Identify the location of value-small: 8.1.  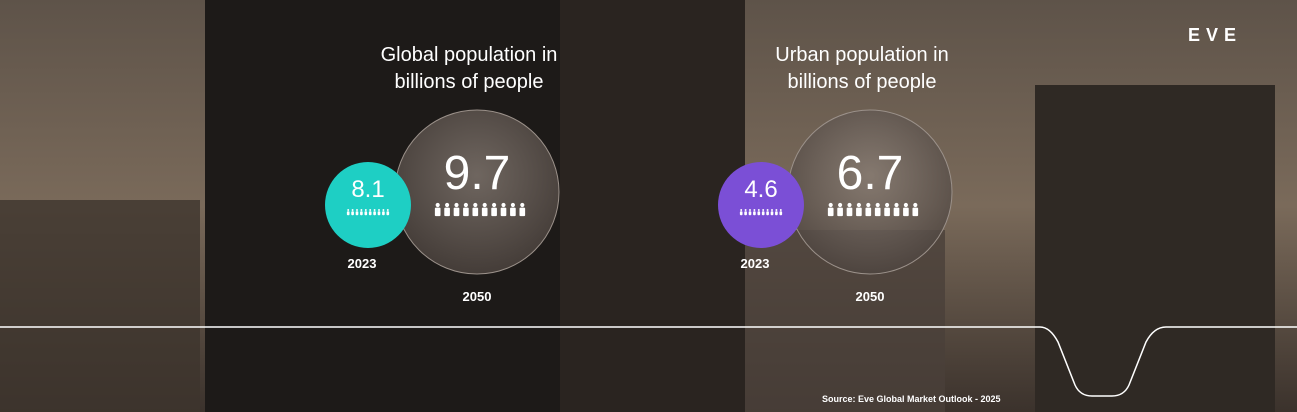
(368, 189).